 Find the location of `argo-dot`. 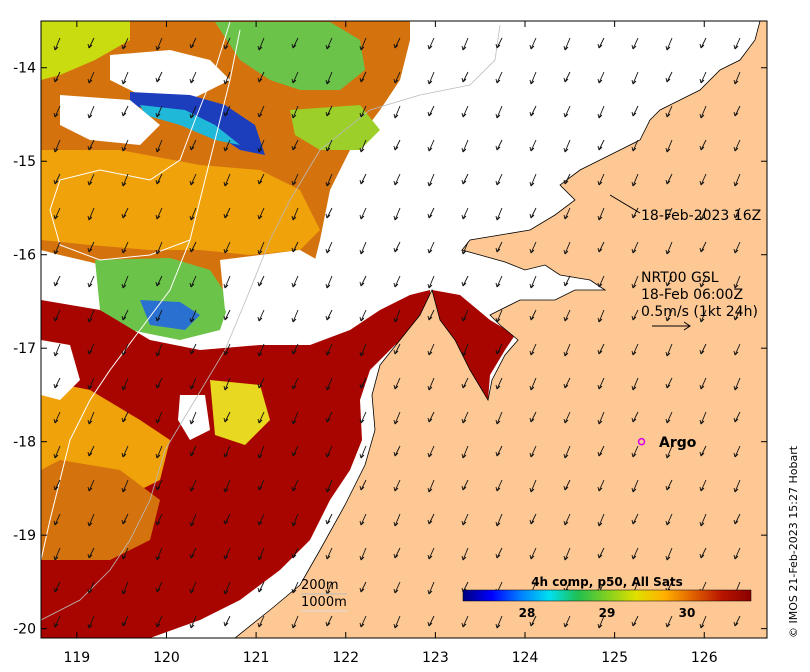

argo-dot is located at coordinates (641, 441).